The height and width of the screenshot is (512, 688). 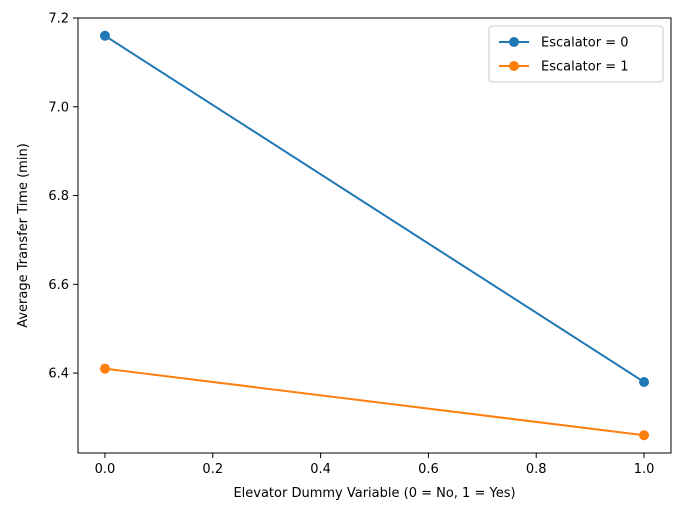 What do you see at coordinates (536, 469) in the screenshot?
I see `x-tick-label: 0.8` at bounding box center [536, 469].